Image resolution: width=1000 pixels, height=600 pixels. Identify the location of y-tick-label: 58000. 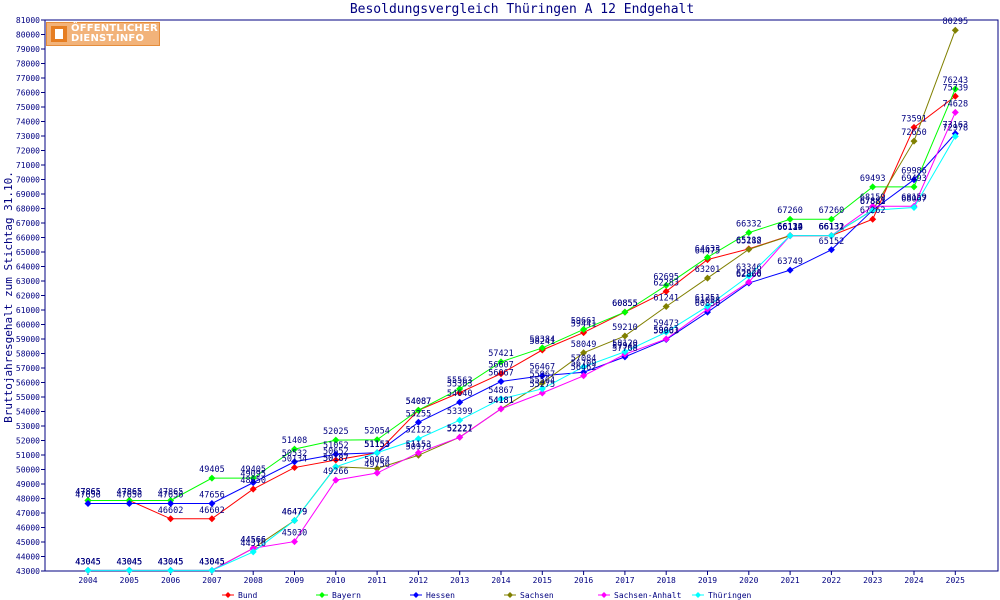
(28, 354).